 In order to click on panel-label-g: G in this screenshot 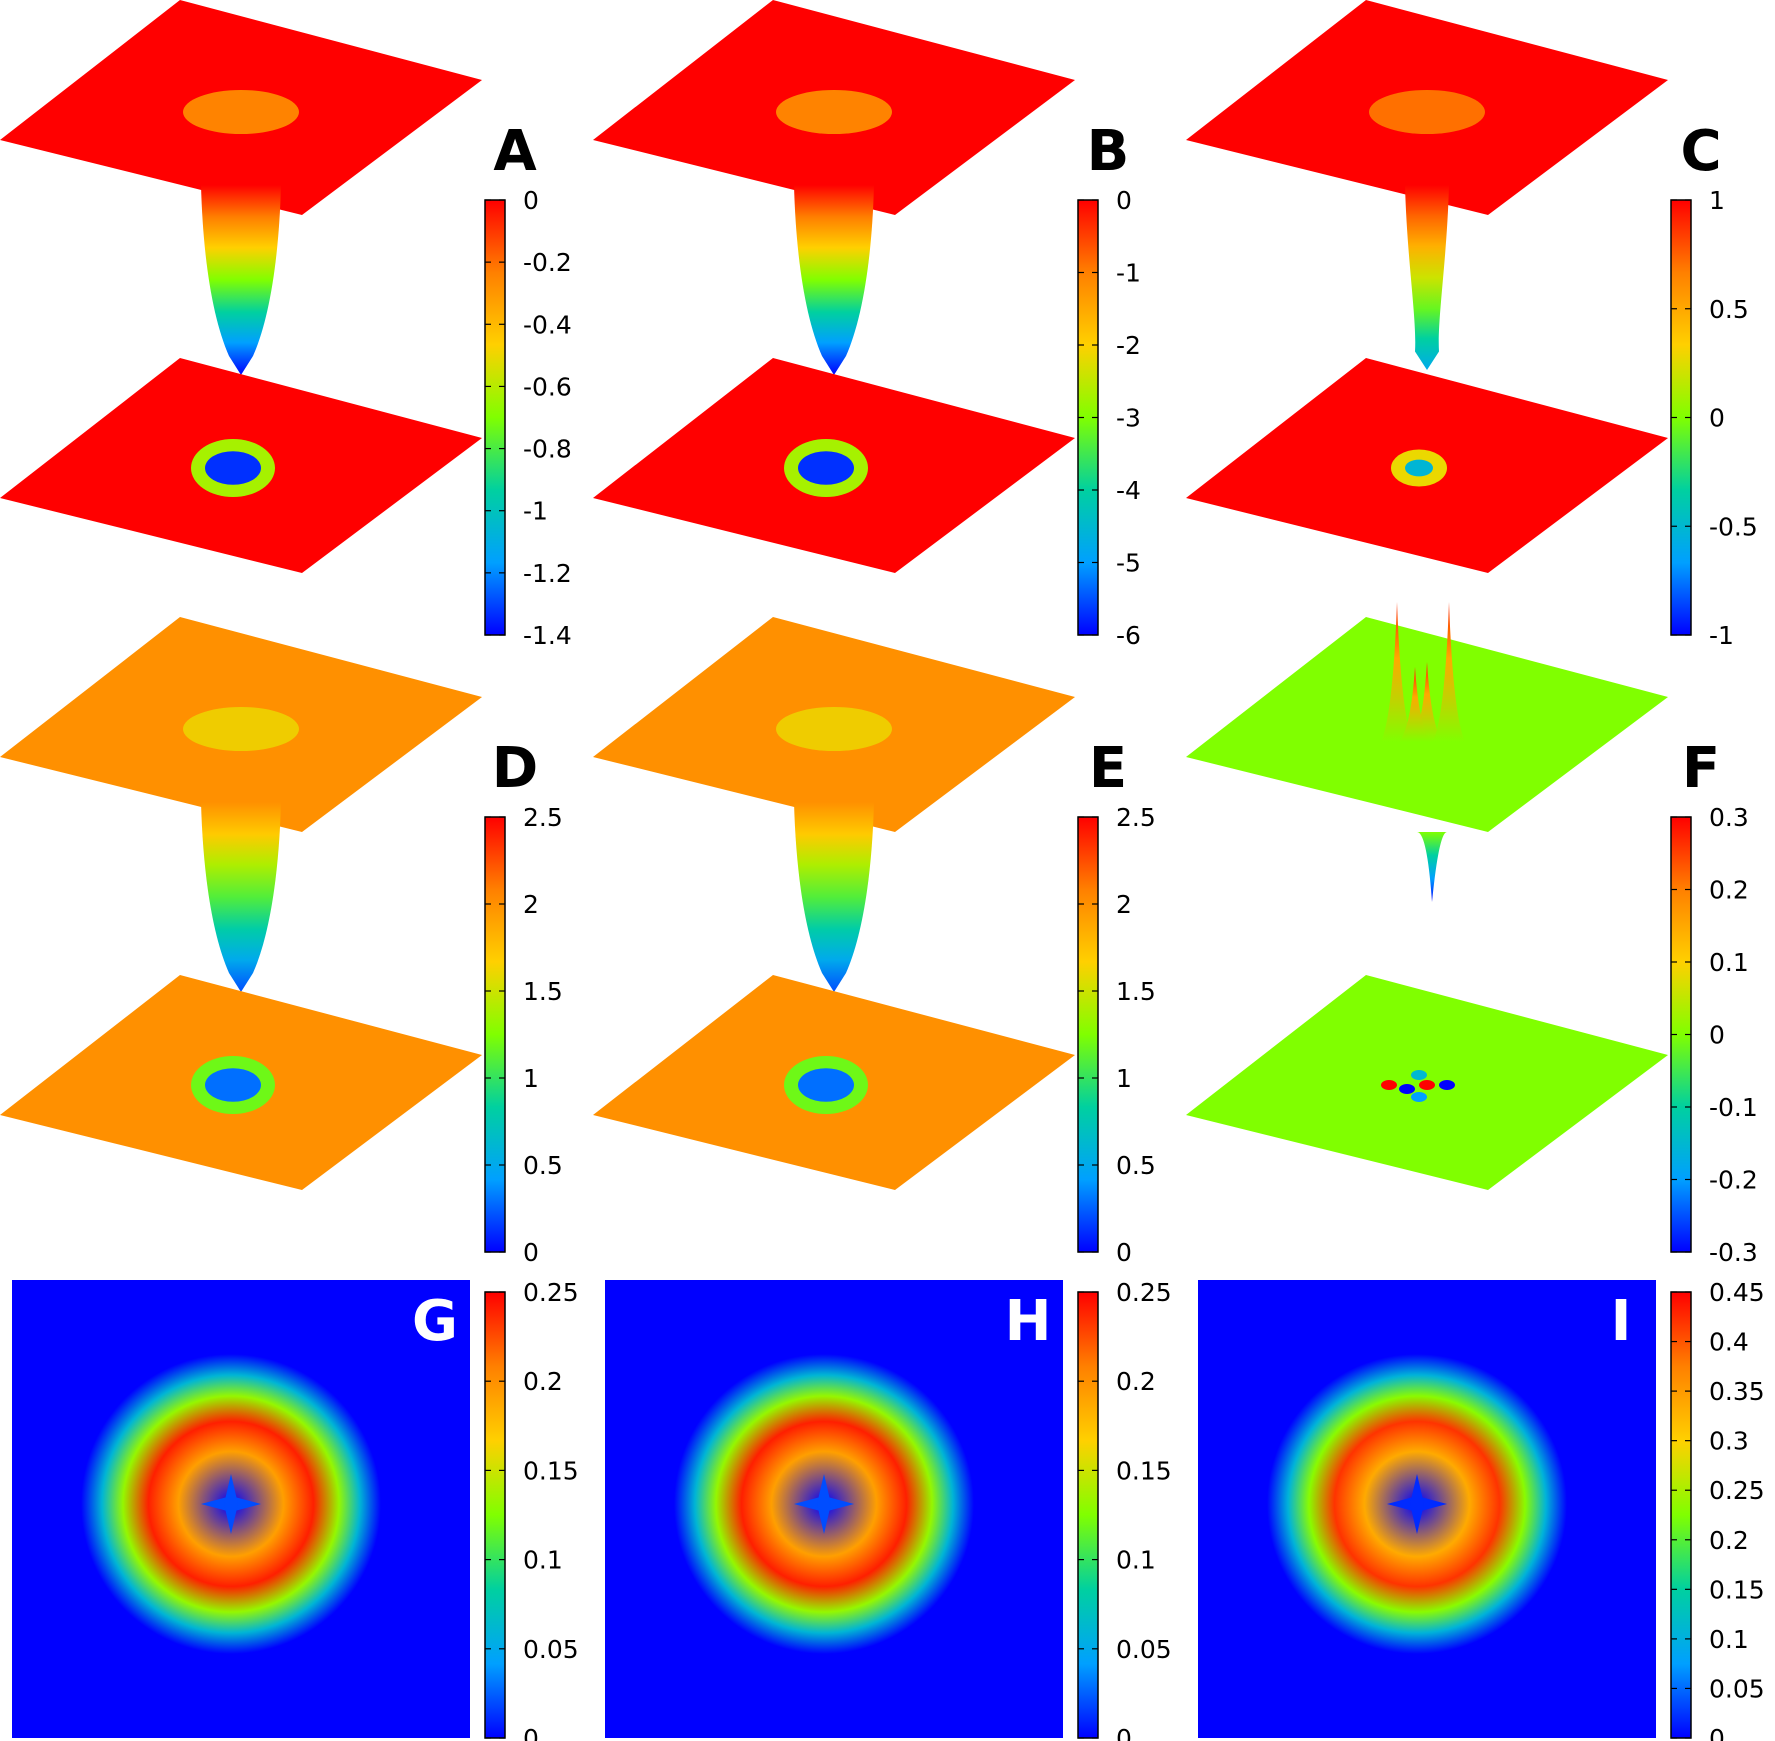, I will do `click(435, 1321)`.